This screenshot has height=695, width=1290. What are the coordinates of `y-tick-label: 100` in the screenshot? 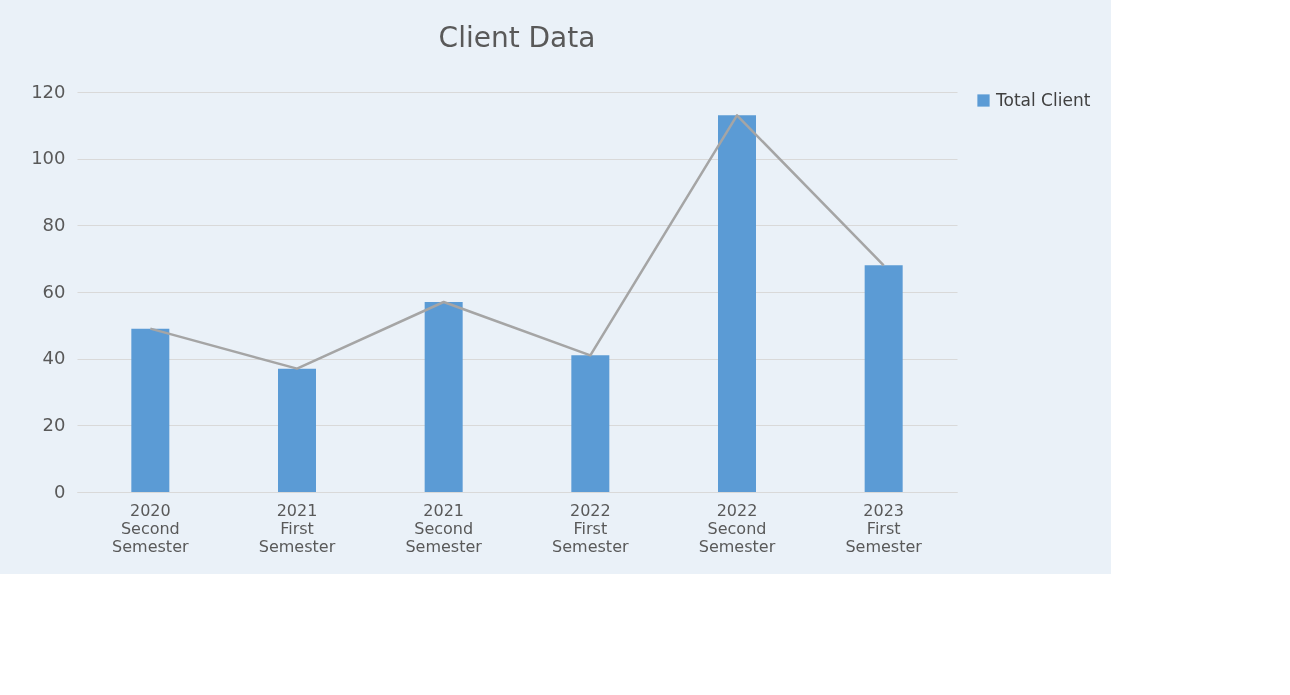 It's located at (48, 158).